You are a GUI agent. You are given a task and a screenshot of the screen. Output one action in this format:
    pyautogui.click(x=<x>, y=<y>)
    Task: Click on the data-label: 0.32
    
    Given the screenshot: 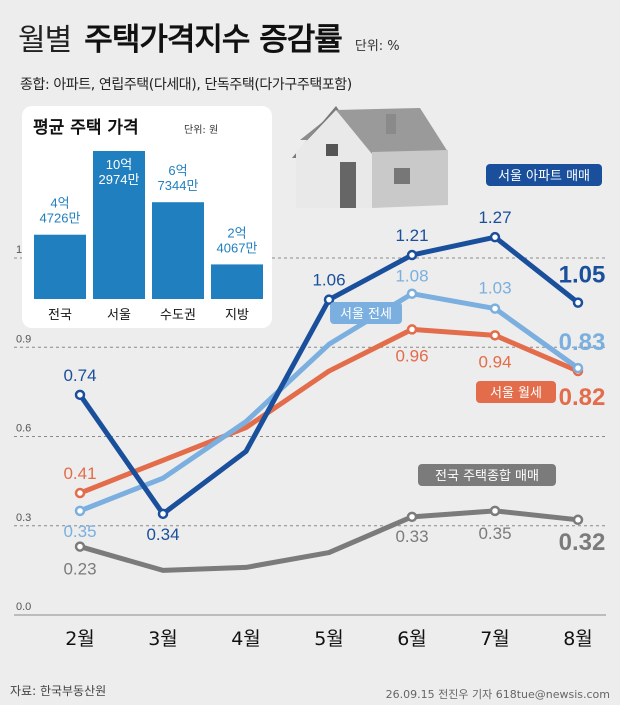 What is the action you would take?
    pyautogui.click(x=582, y=542)
    